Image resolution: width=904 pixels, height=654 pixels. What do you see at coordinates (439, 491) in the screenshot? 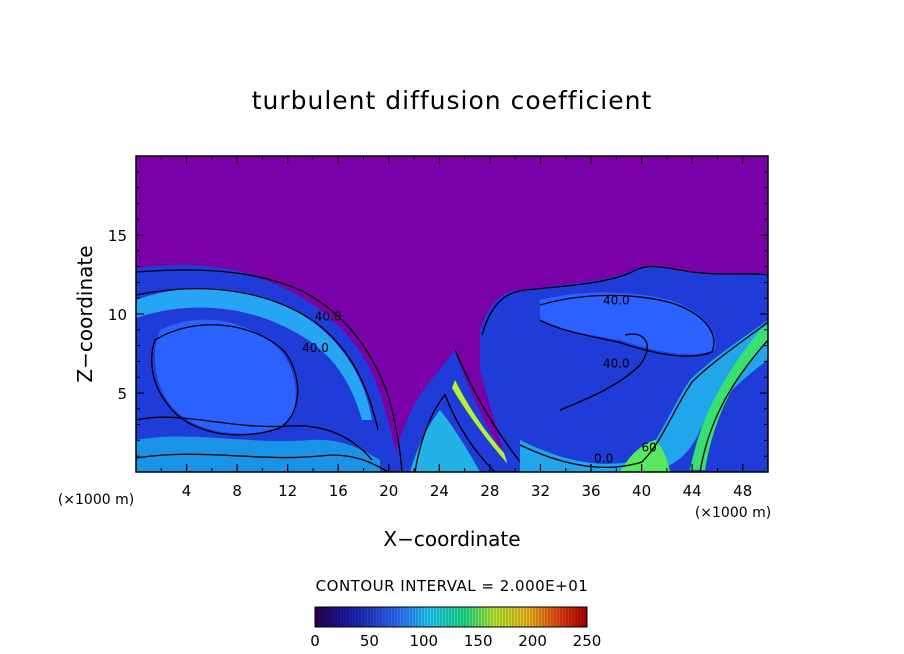
I see `x-tick-label: 24` at bounding box center [439, 491].